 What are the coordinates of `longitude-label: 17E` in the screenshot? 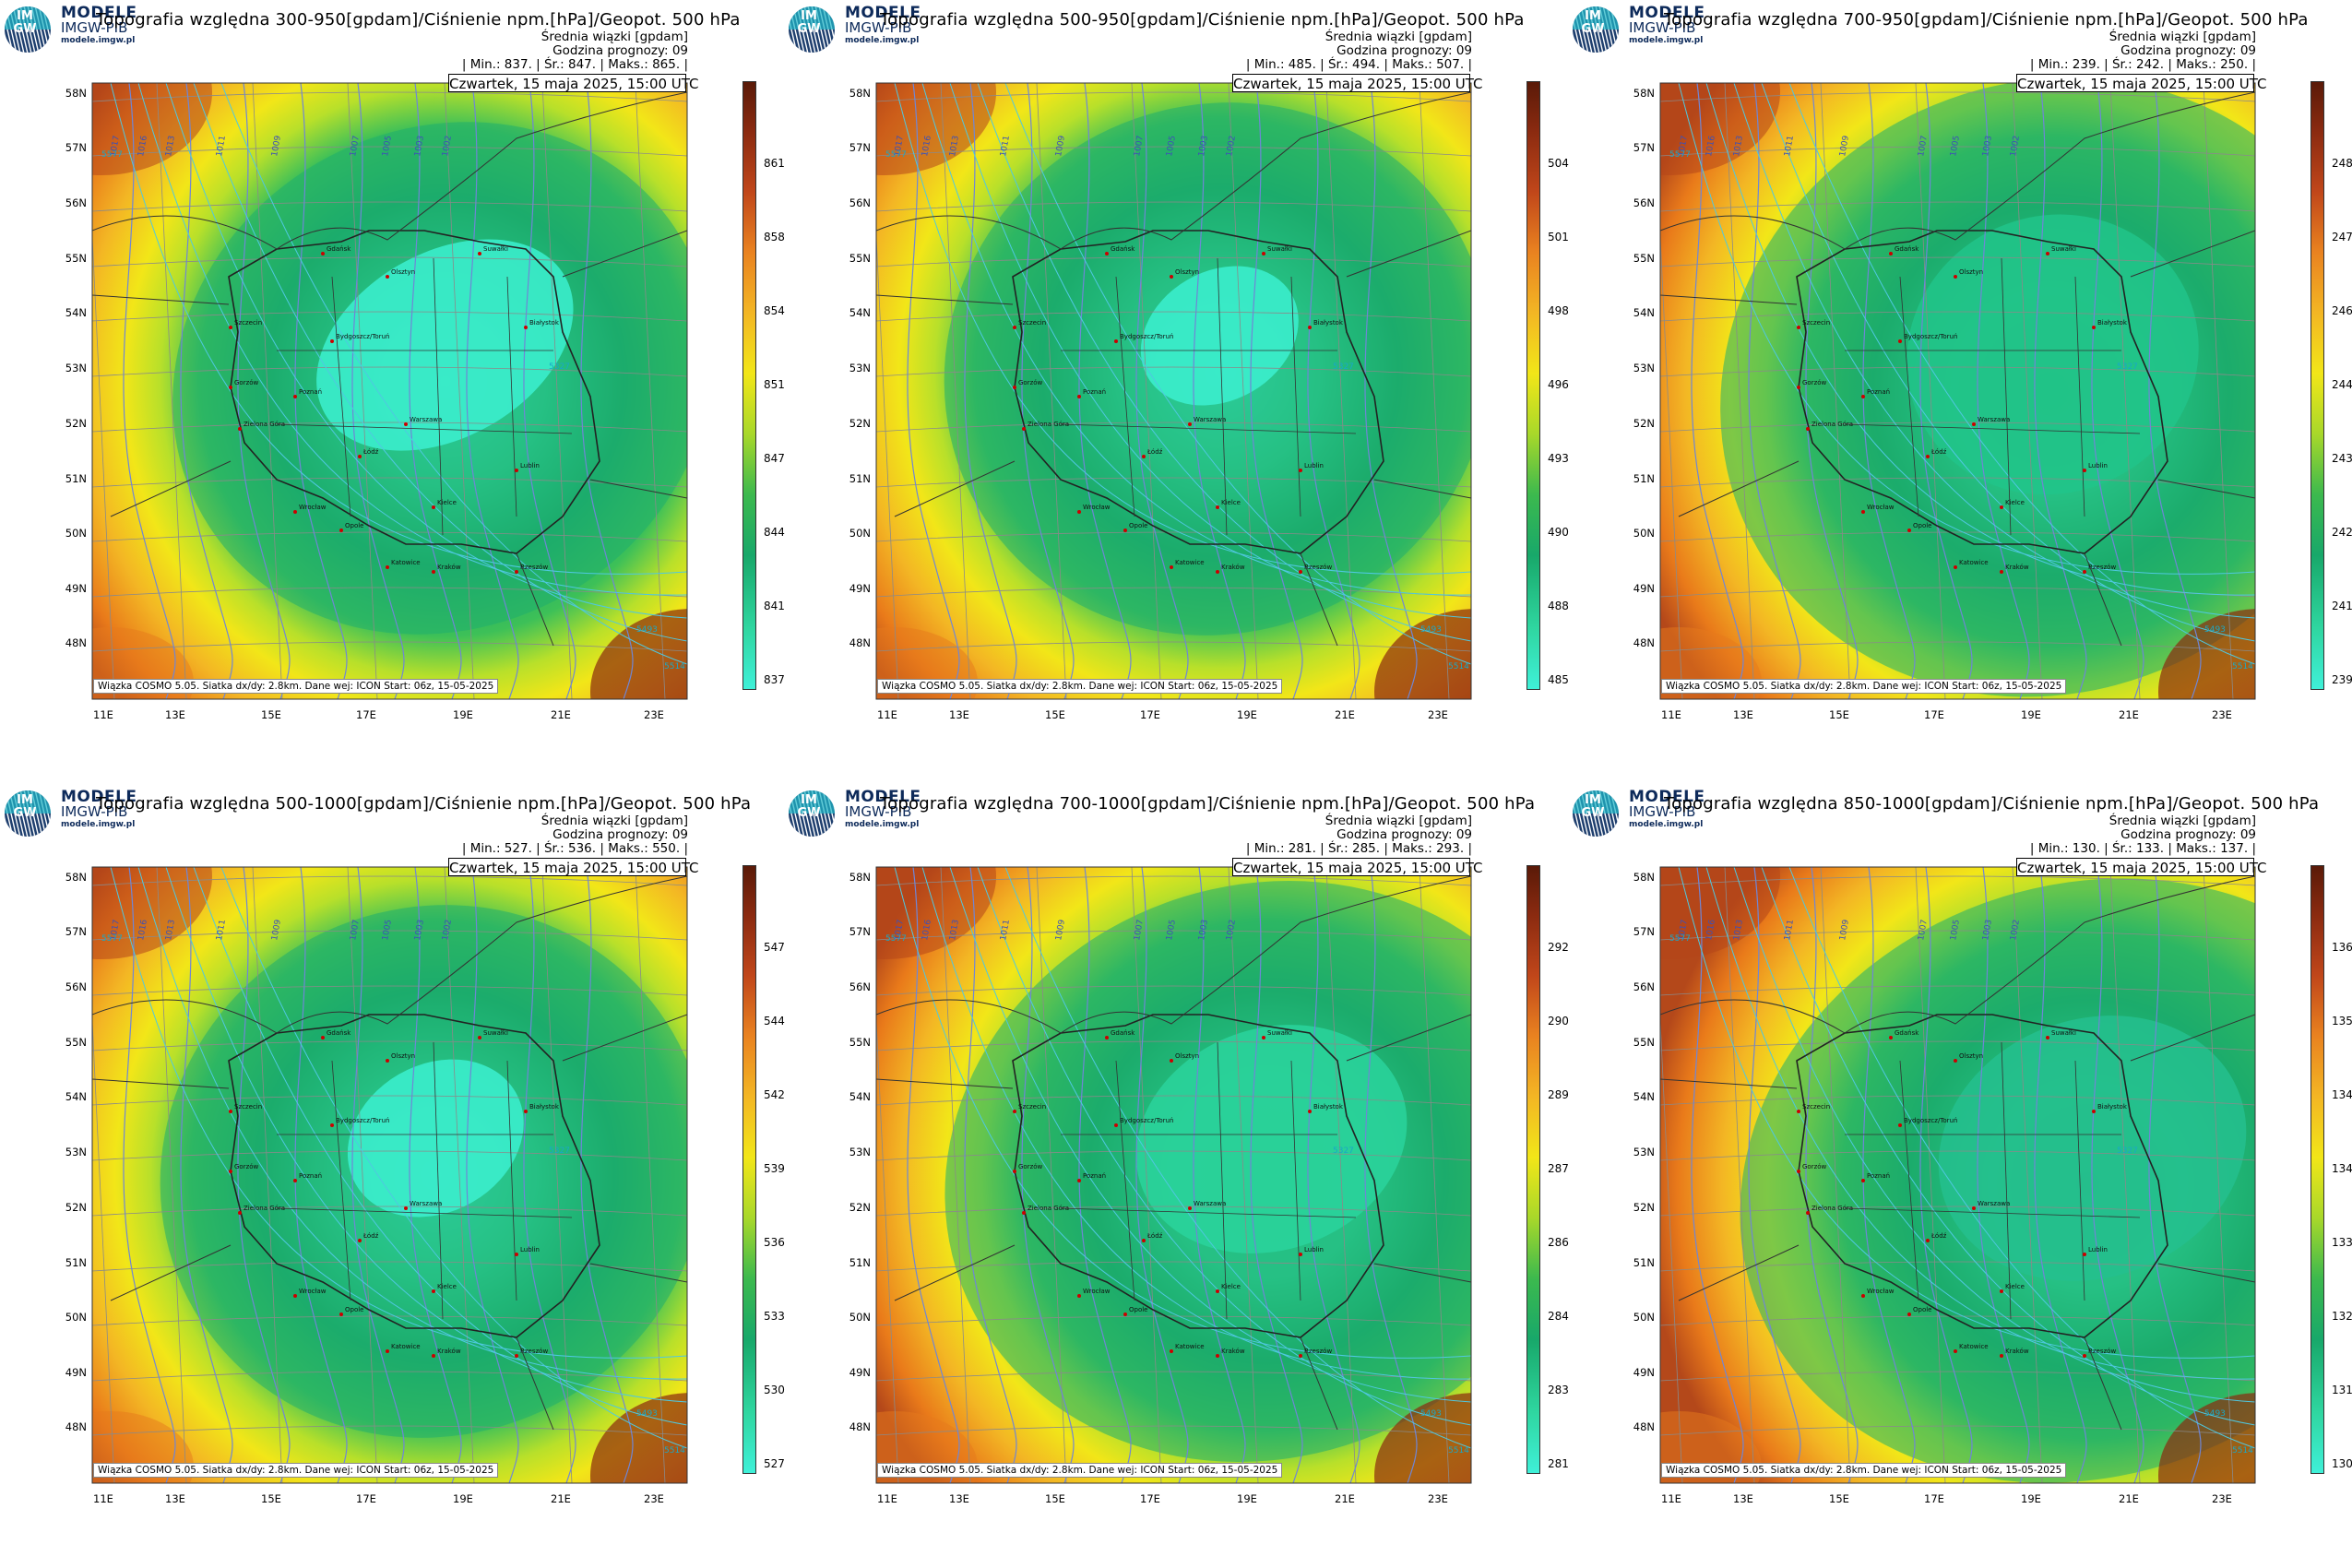 It's located at (1150, 714).